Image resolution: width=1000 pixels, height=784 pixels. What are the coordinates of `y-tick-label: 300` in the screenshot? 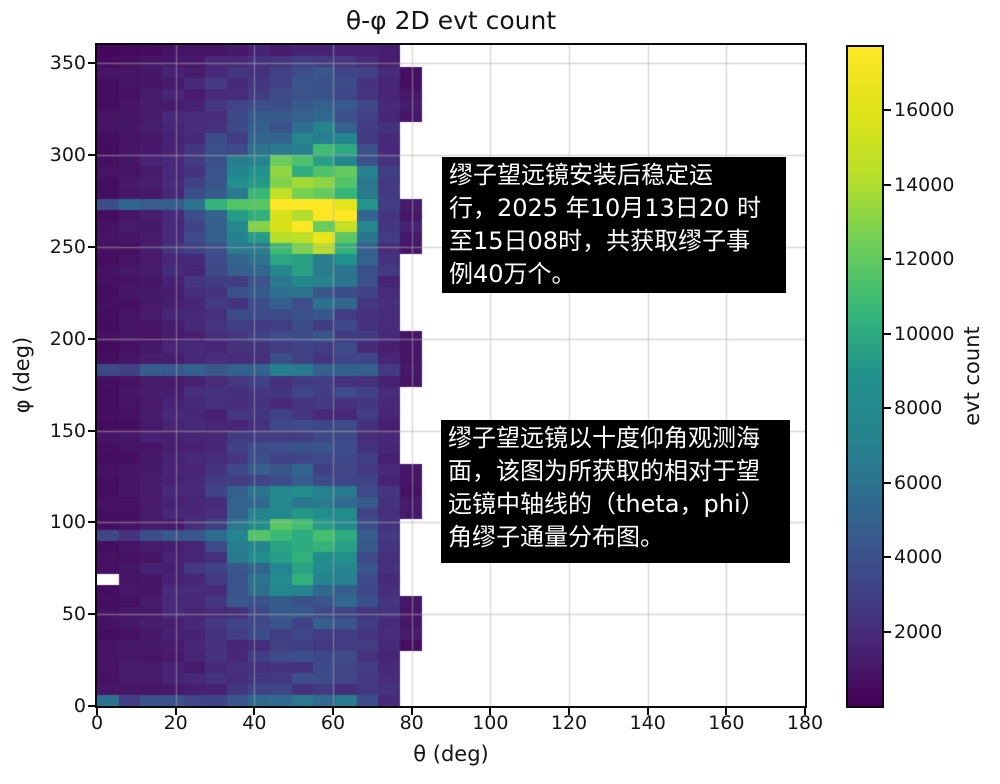 It's located at (67, 155).